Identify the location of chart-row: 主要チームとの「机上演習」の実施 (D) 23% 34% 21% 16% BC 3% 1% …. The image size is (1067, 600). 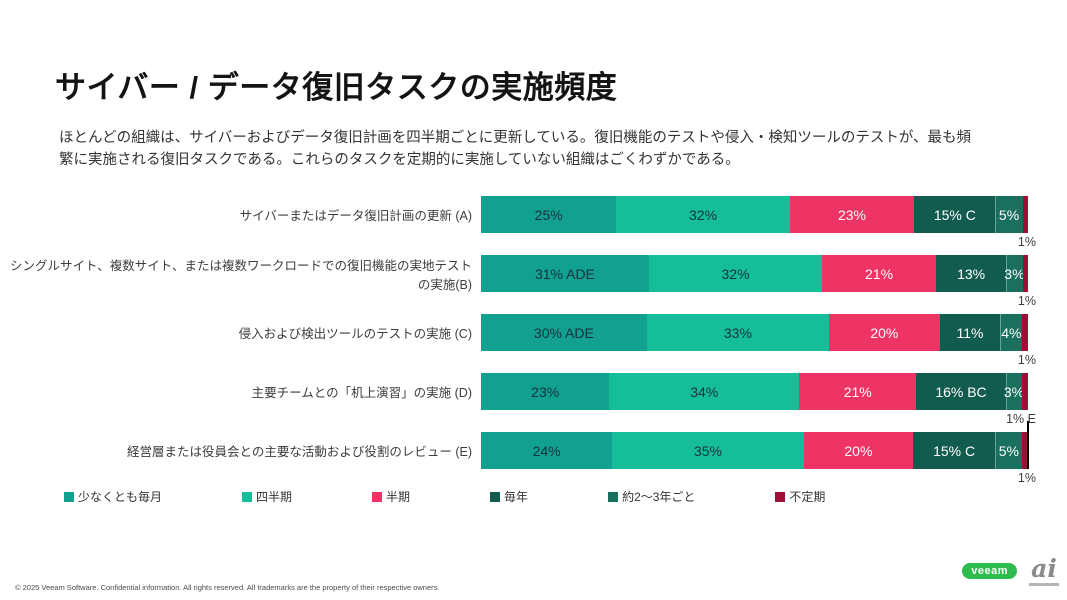
(533, 399).